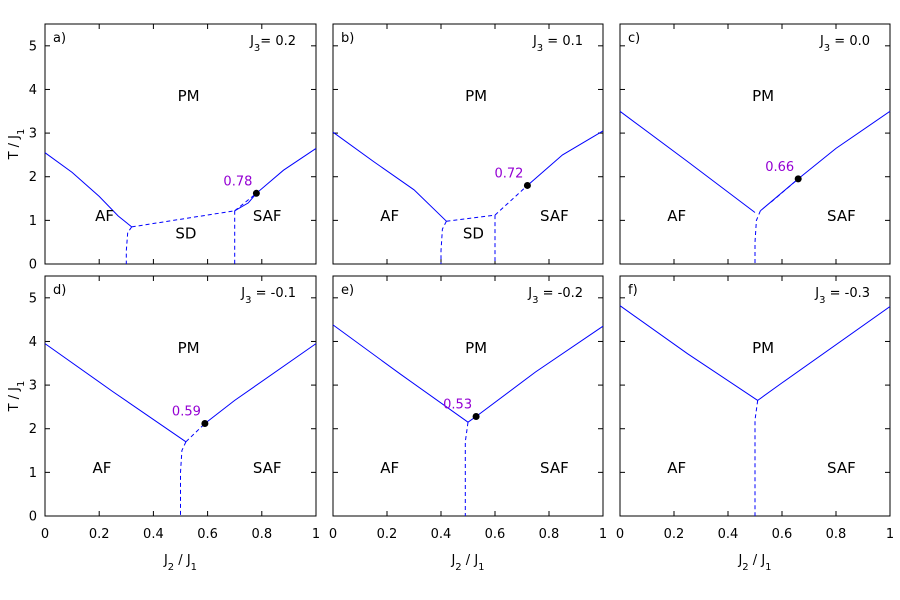 The width and height of the screenshot is (900, 600). Describe the element at coordinates (779, 167) in the screenshot. I see `critical-point-label: 0.66` at that location.